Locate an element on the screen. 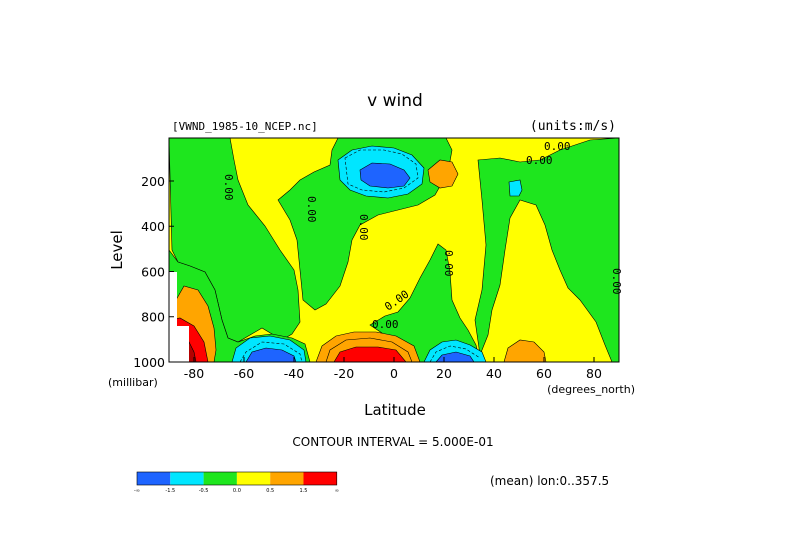 The image size is (789, 558). field-region-min-equator-blue is located at coordinates (455, 356).